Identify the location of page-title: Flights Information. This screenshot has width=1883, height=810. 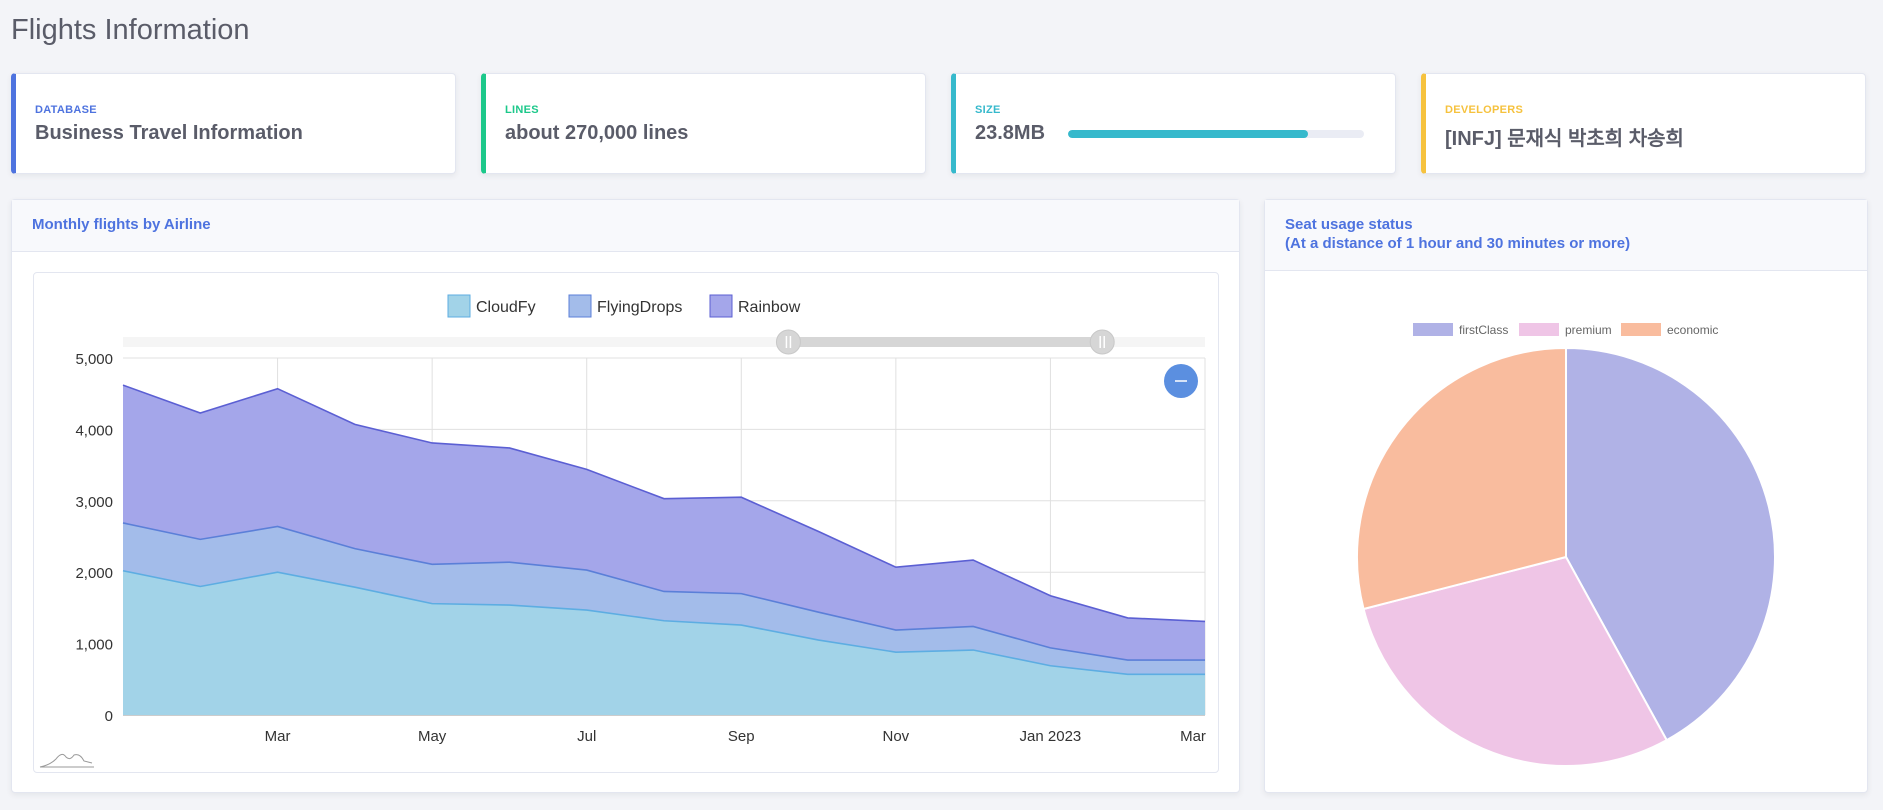
(130, 30).